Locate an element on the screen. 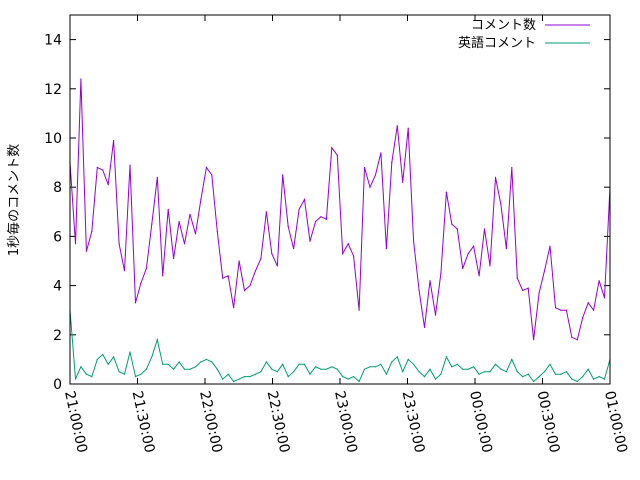  x-tick-label: 23:00:00 is located at coordinates (345, 422).